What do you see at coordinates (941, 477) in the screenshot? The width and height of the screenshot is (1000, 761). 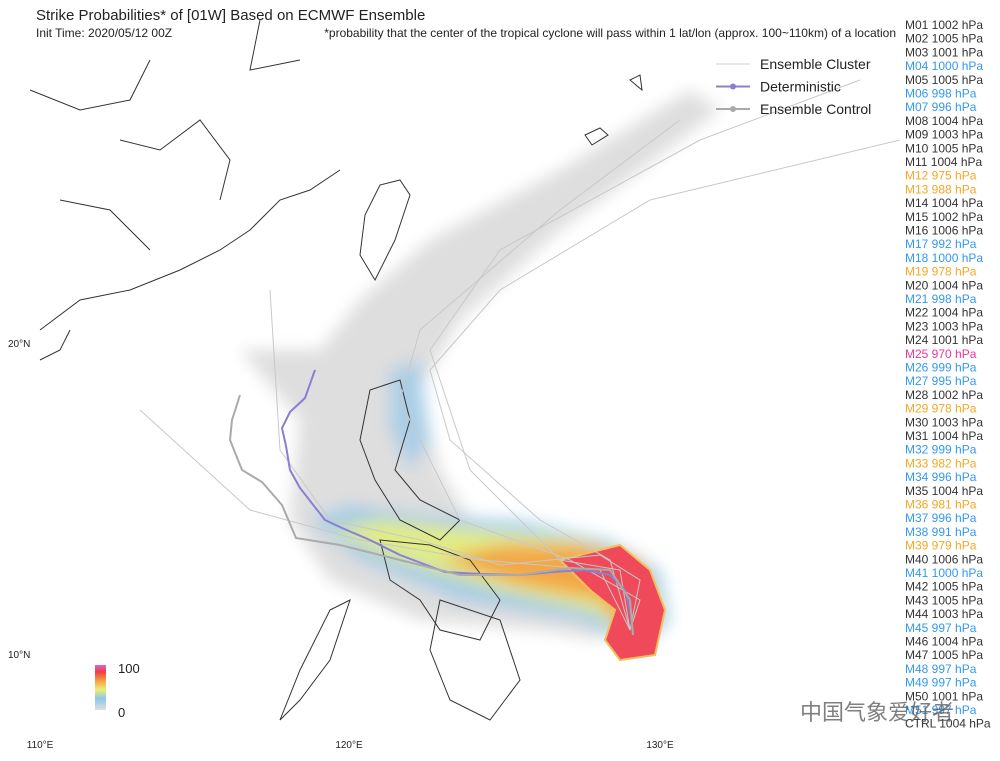 I see `member-label: M34 996 hPa` at bounding box center [941, 477].